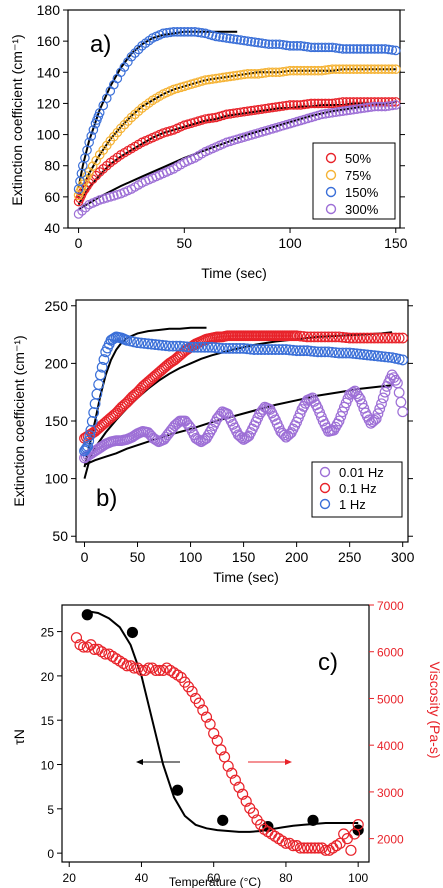 Image resolution: width=443 pixels, height=888 pixels. I want to click on panel-c-label: c), so click(328, 662).